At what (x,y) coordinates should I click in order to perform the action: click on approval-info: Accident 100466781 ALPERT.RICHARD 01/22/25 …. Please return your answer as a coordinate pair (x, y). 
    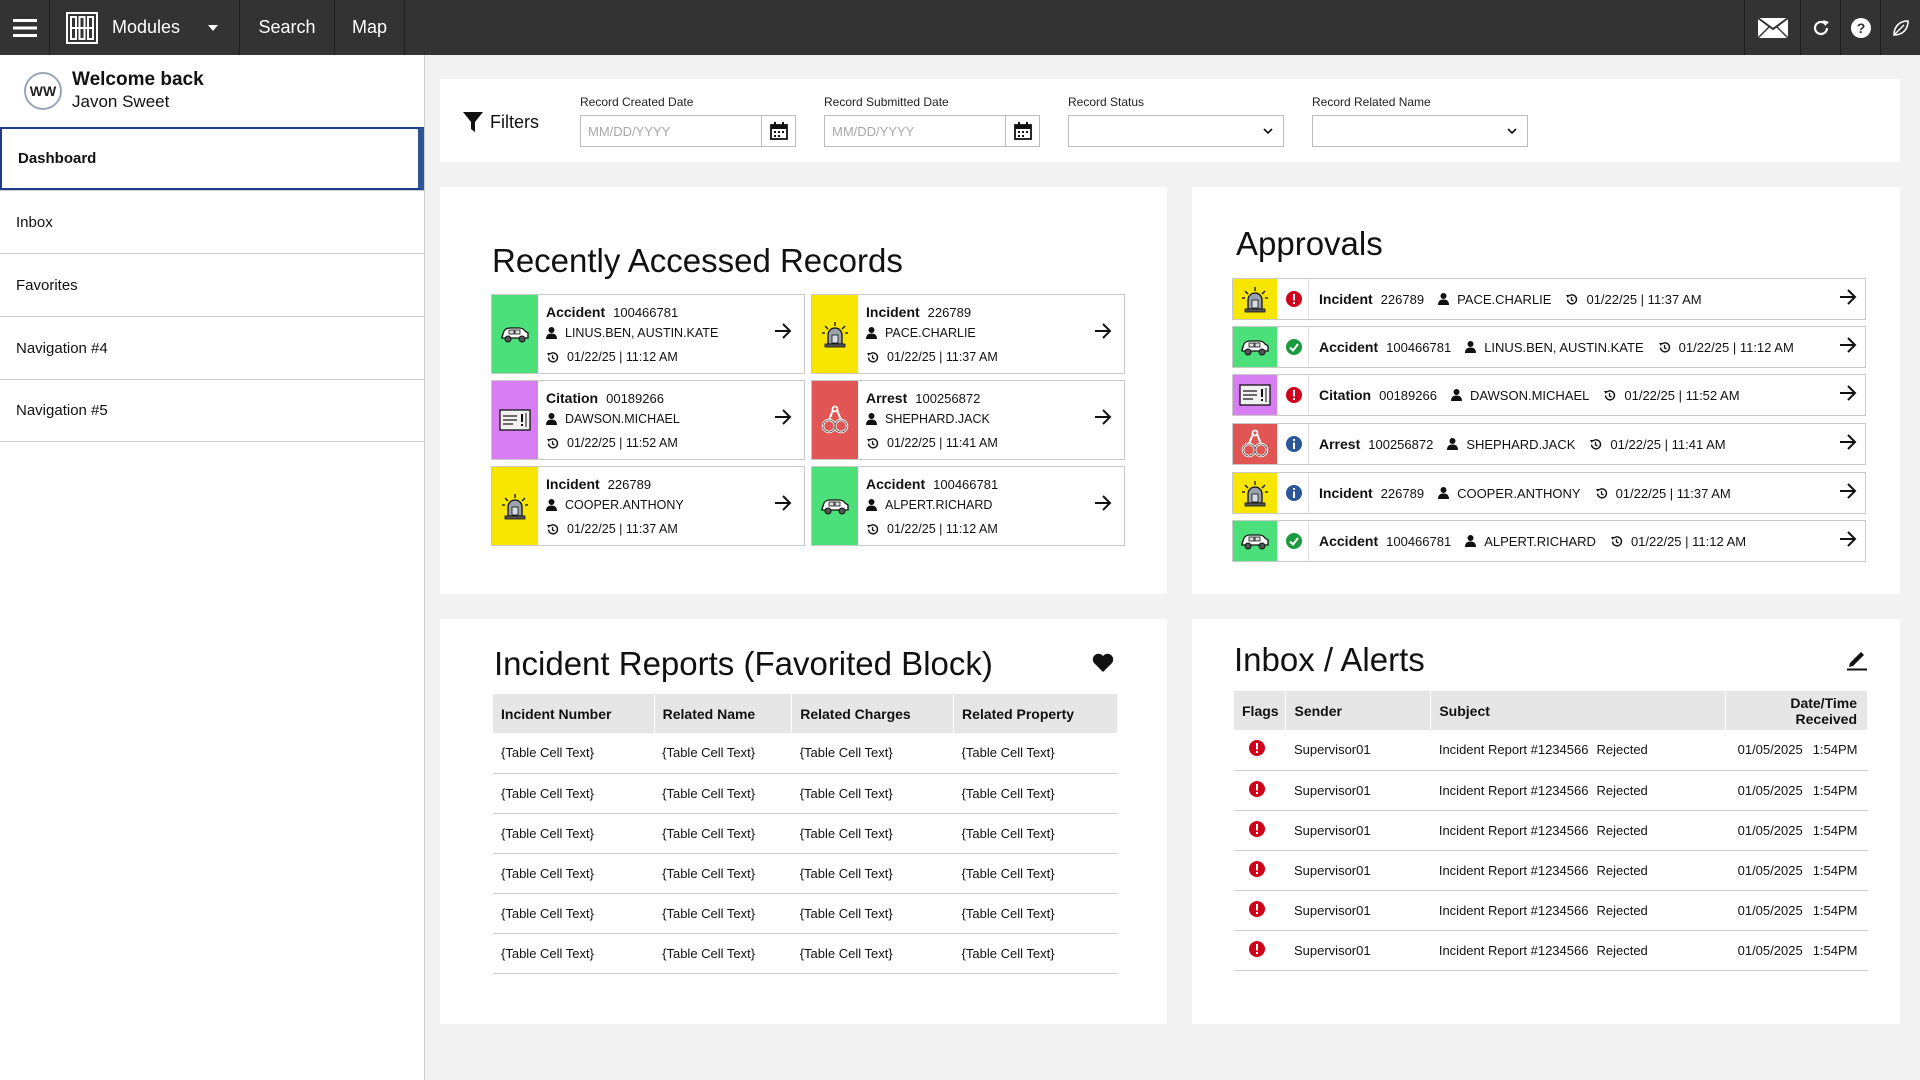
    Looking at the image, I should click on (1532, 541).